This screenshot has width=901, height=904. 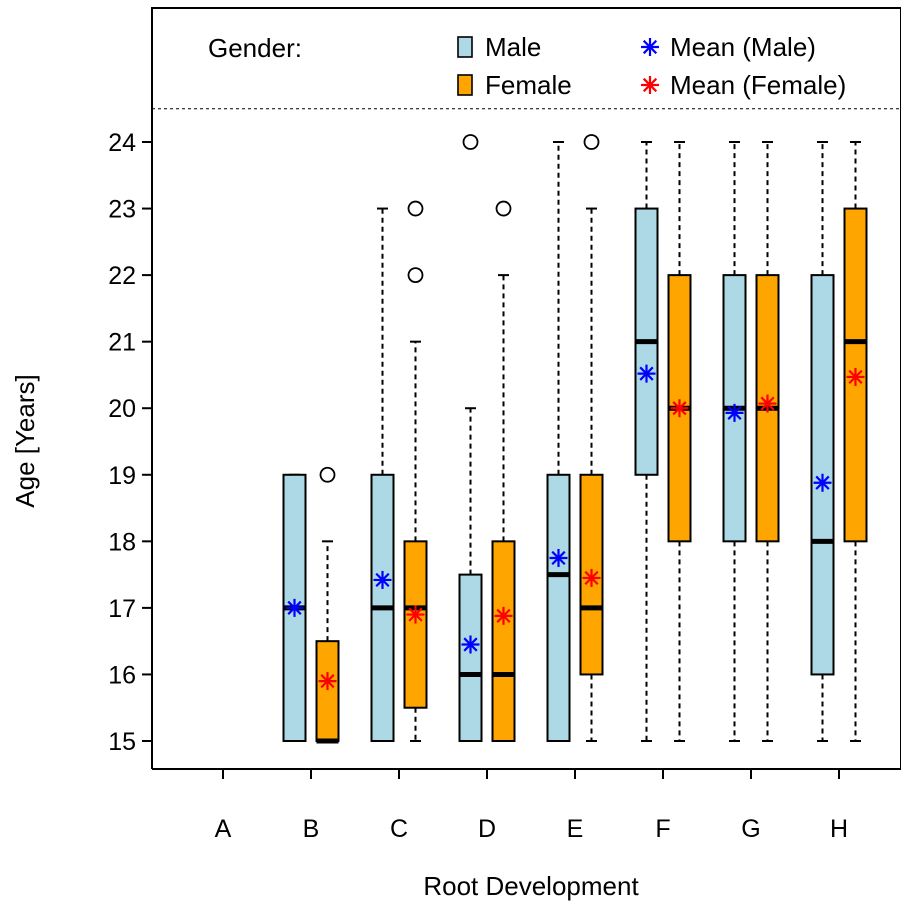 What do you see at coordinates (679, 441) in the screenshot?
I see `box-female-F` at bounding box center [679, 441].